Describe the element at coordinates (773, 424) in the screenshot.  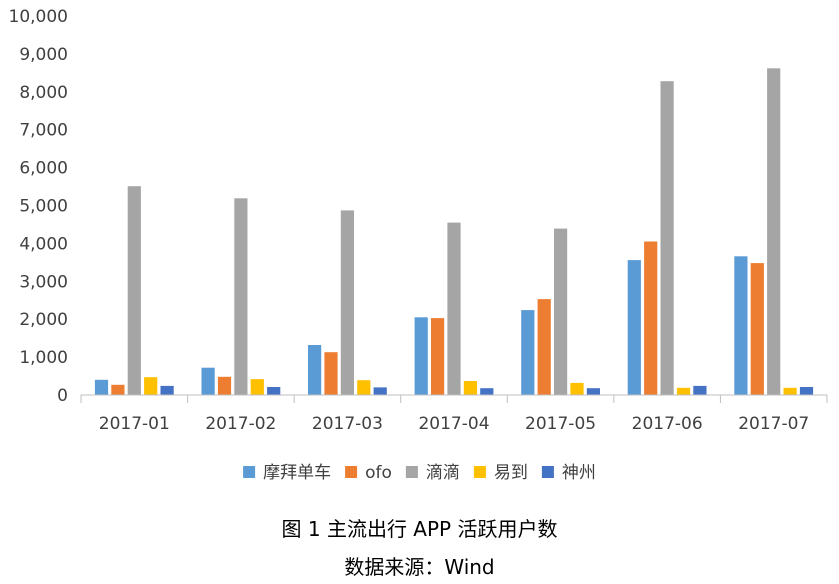
I see `x-tick-label: 2017-07` at that location.